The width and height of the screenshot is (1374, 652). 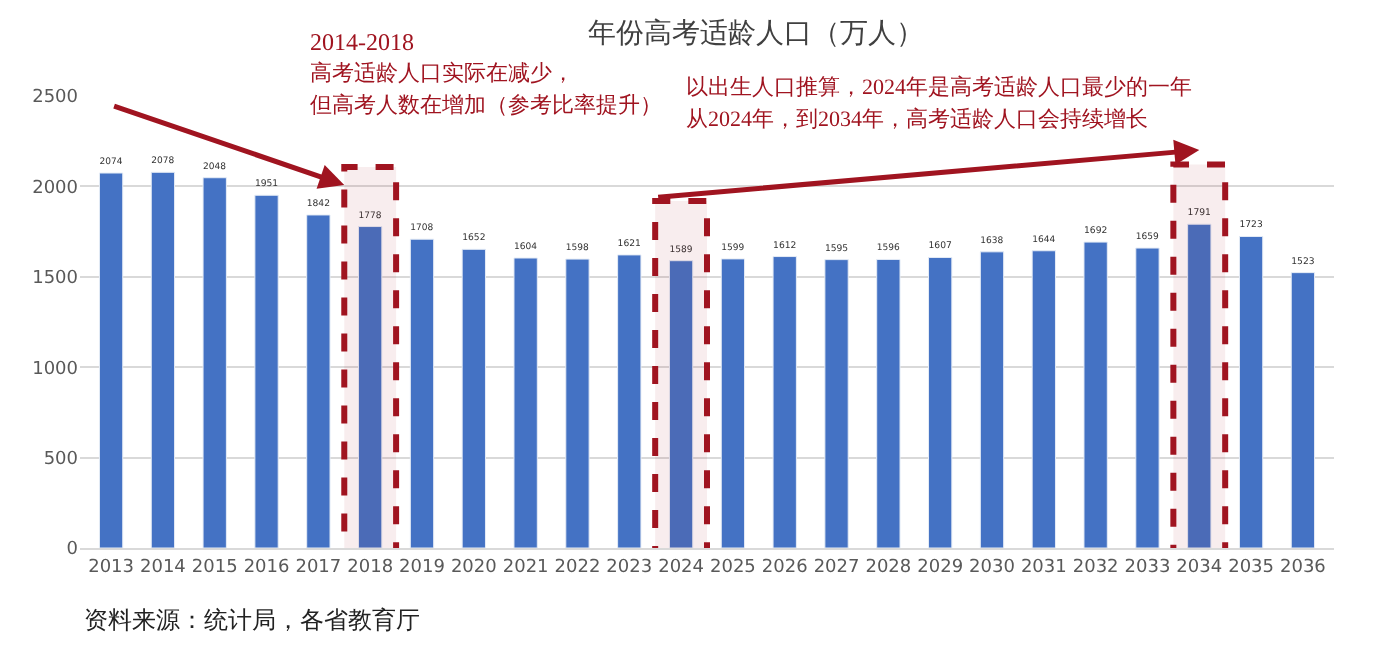 What do you see at coordinates (72, 550) in the screenshot?
I see `y-tick-label: 0` at bounding box center [72, 550].